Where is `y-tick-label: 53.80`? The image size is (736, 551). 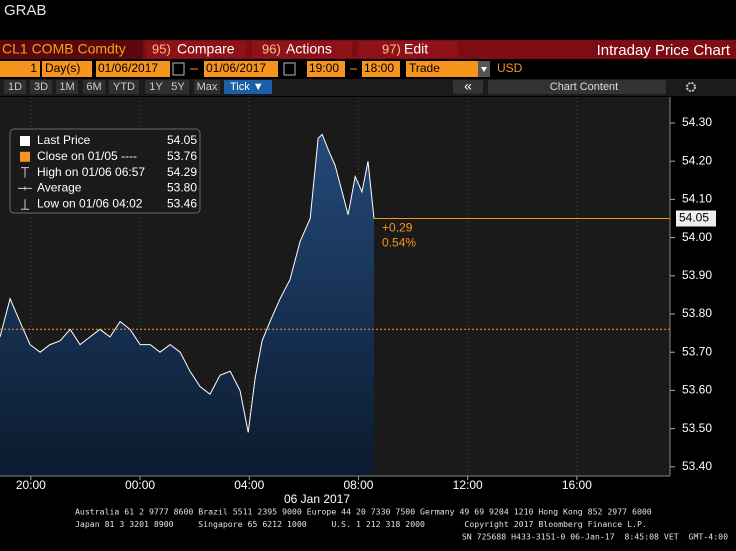
y-tick-label: 53.80 is located at coordinates (697, 313).